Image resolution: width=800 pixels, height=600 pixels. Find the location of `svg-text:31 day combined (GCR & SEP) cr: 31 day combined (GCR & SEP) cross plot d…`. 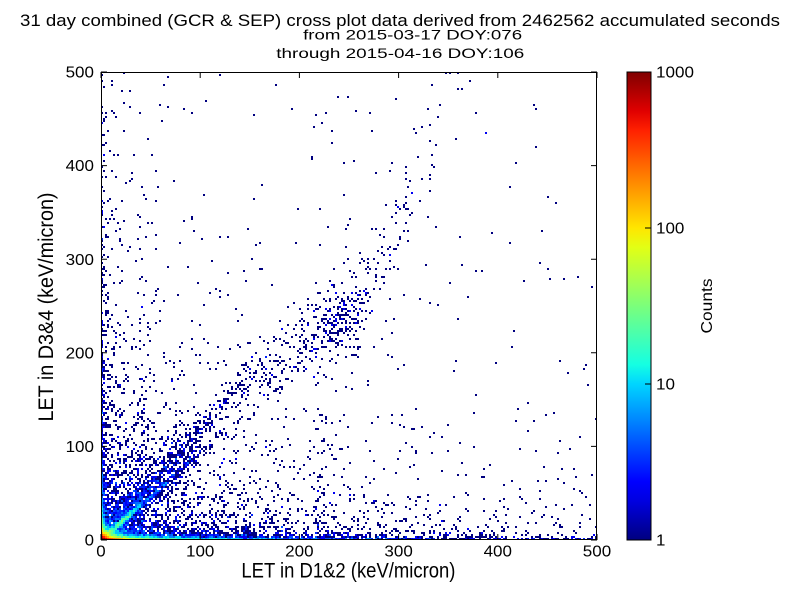

svg-text:31 day combined (GCR & SEP) cr: 31 day combined (GCR & SEP) cross plot d… is located at coordinates (400, 20).